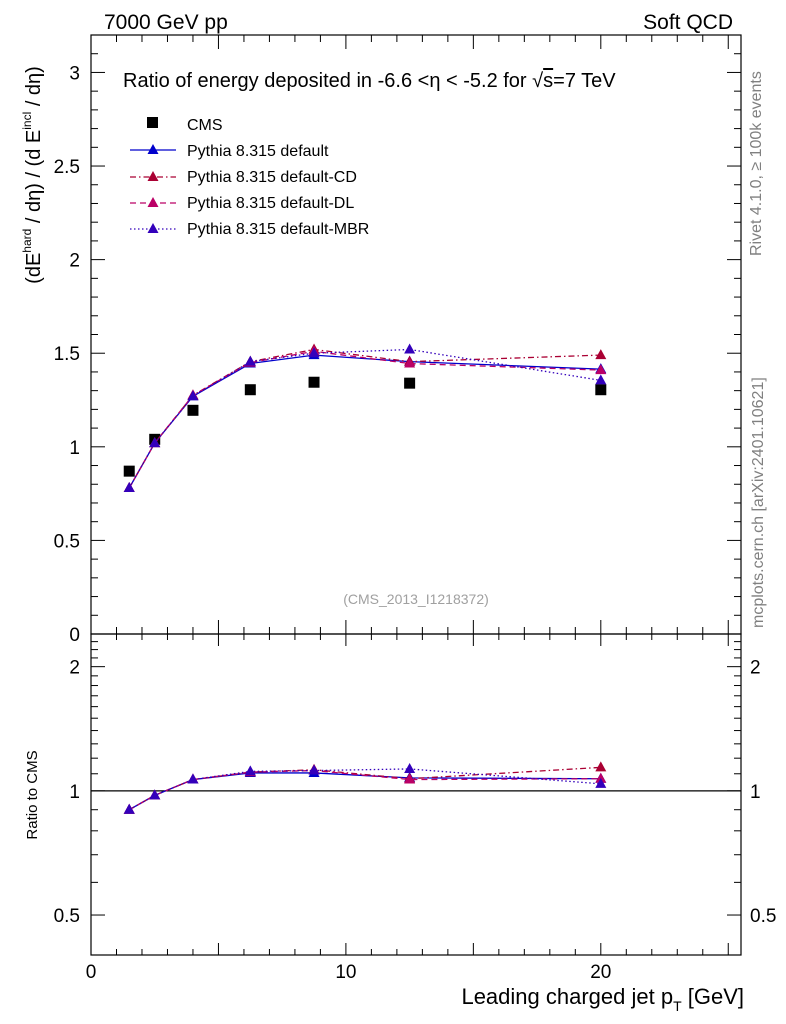 The image size is (786, 1024). What do you see at coordinates (763, 916) in the screenshot?
I see `ytick-ratio-right-0.5: 0.5` at bounding box center [763, 916].